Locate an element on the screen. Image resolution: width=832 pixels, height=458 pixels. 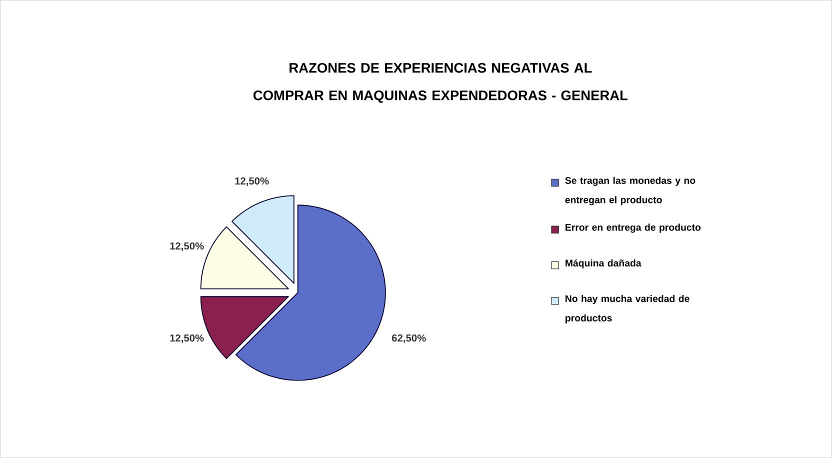
legend-label: Se tragan las monedas y no entregan el producto is located at coordinates (630, 191).